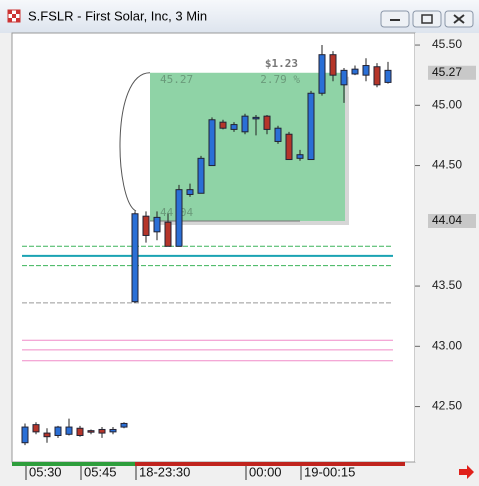 This screenshot has height=486, width=479. What do you see at coordinates (265, 471) in the screenshot?
I see `x-tick-label: 00:00` at bounding box center [265, 471].